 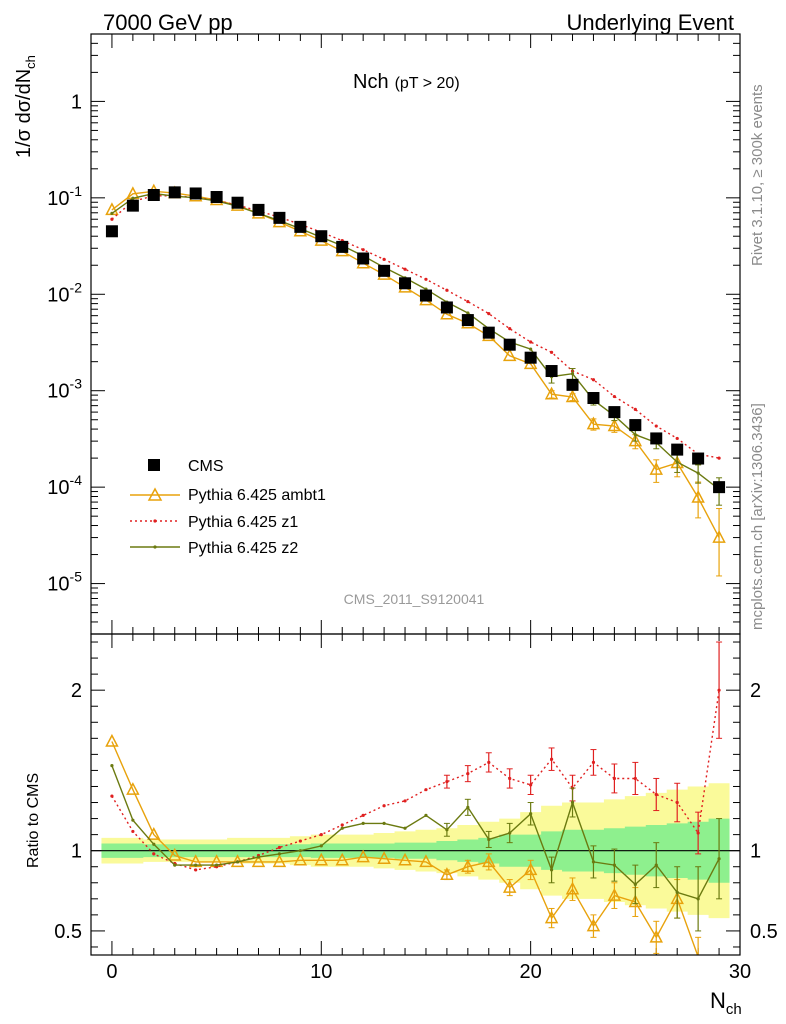 I want to click on ratio-y-tick-label-right: 2, so click(x=755, y=691).